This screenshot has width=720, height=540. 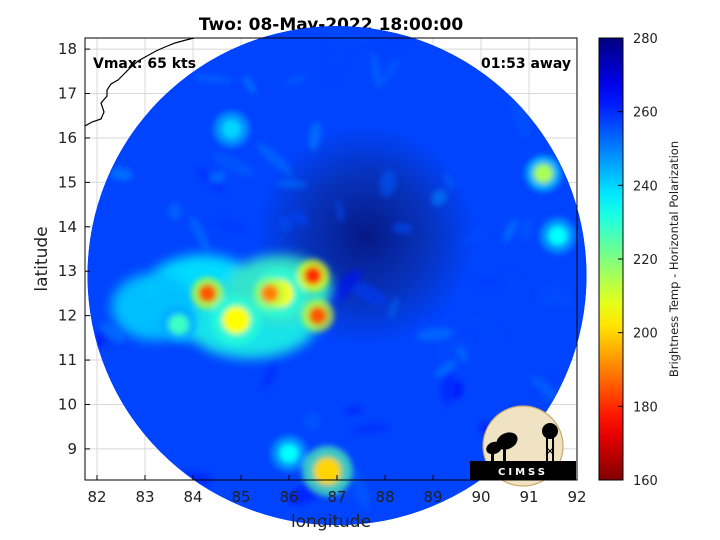 I want to click on x-tick-label: 82, so click(x=96, y=497).